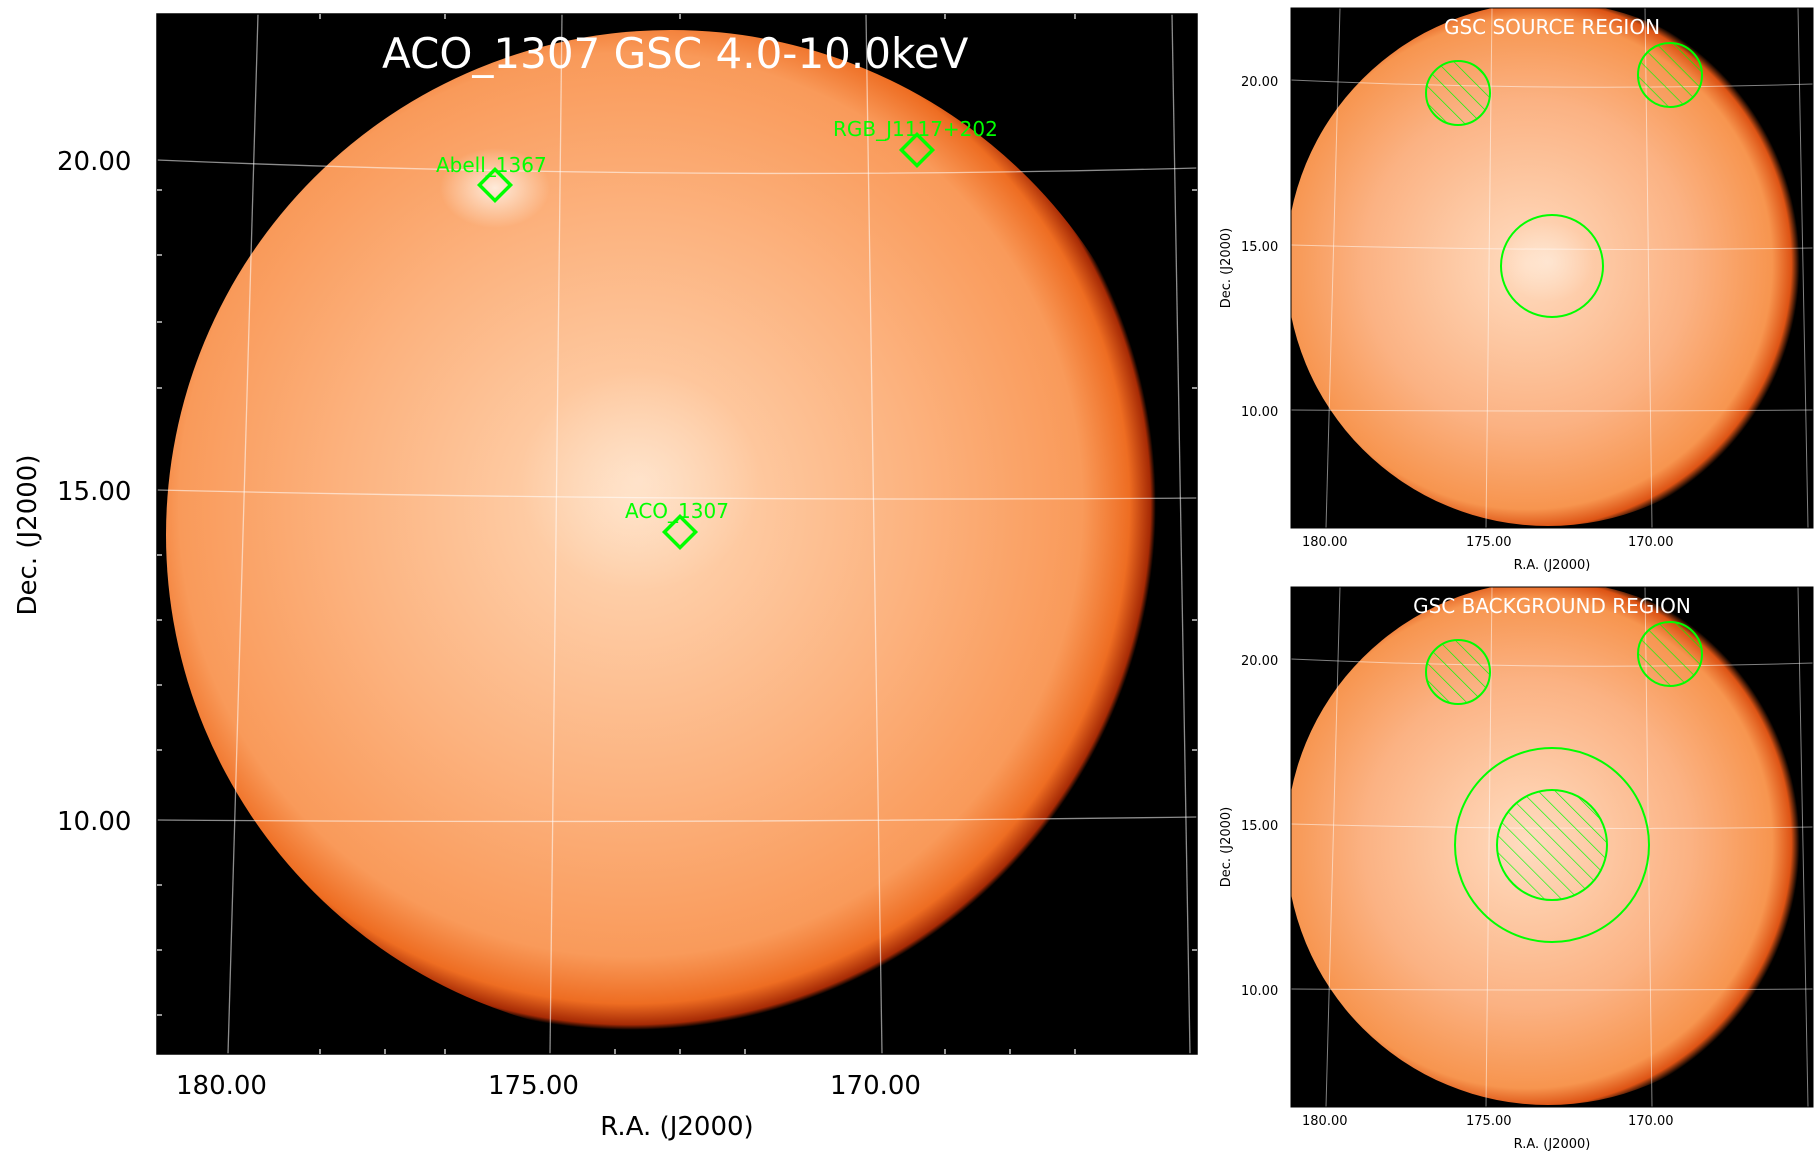 Image resolution: width=1815 pixels, height=1156 pixels. Describe the element at coordinates (94, 492) in the screenshot. I see `main-ytick-15: 15.00` at that location.